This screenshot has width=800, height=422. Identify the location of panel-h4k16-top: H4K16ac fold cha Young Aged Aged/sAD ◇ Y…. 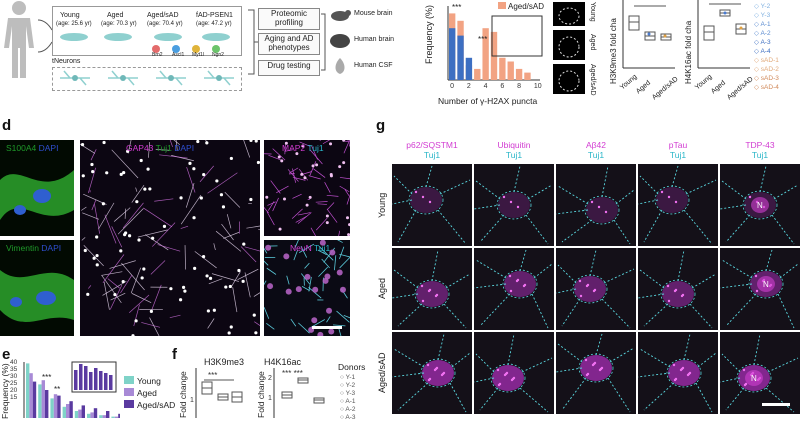
(740, 54).